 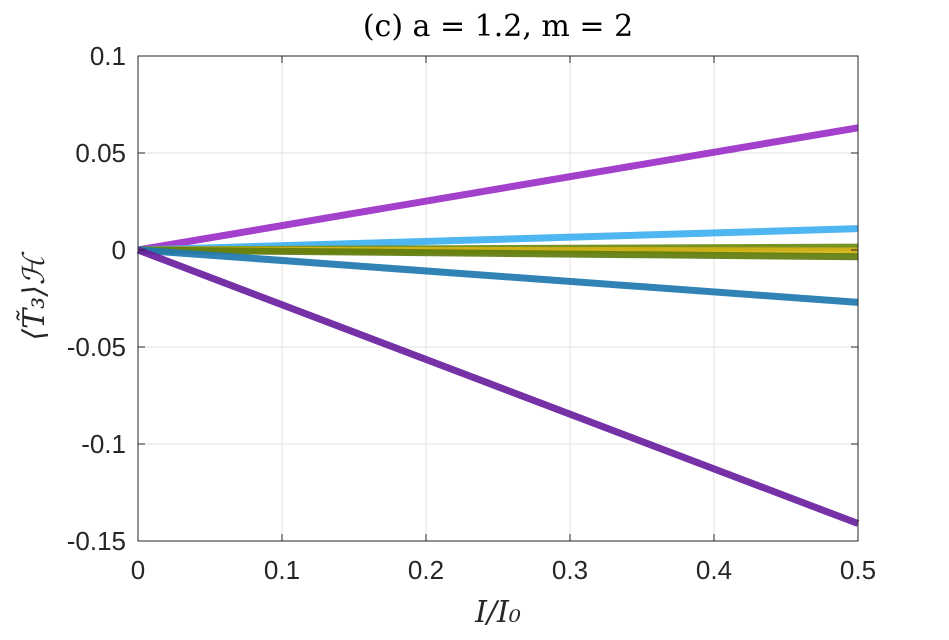 What do you see at coordinates (119, 250) in the screenshot?
I see `y-tick-label: 0` at bounding box center [119, 250].